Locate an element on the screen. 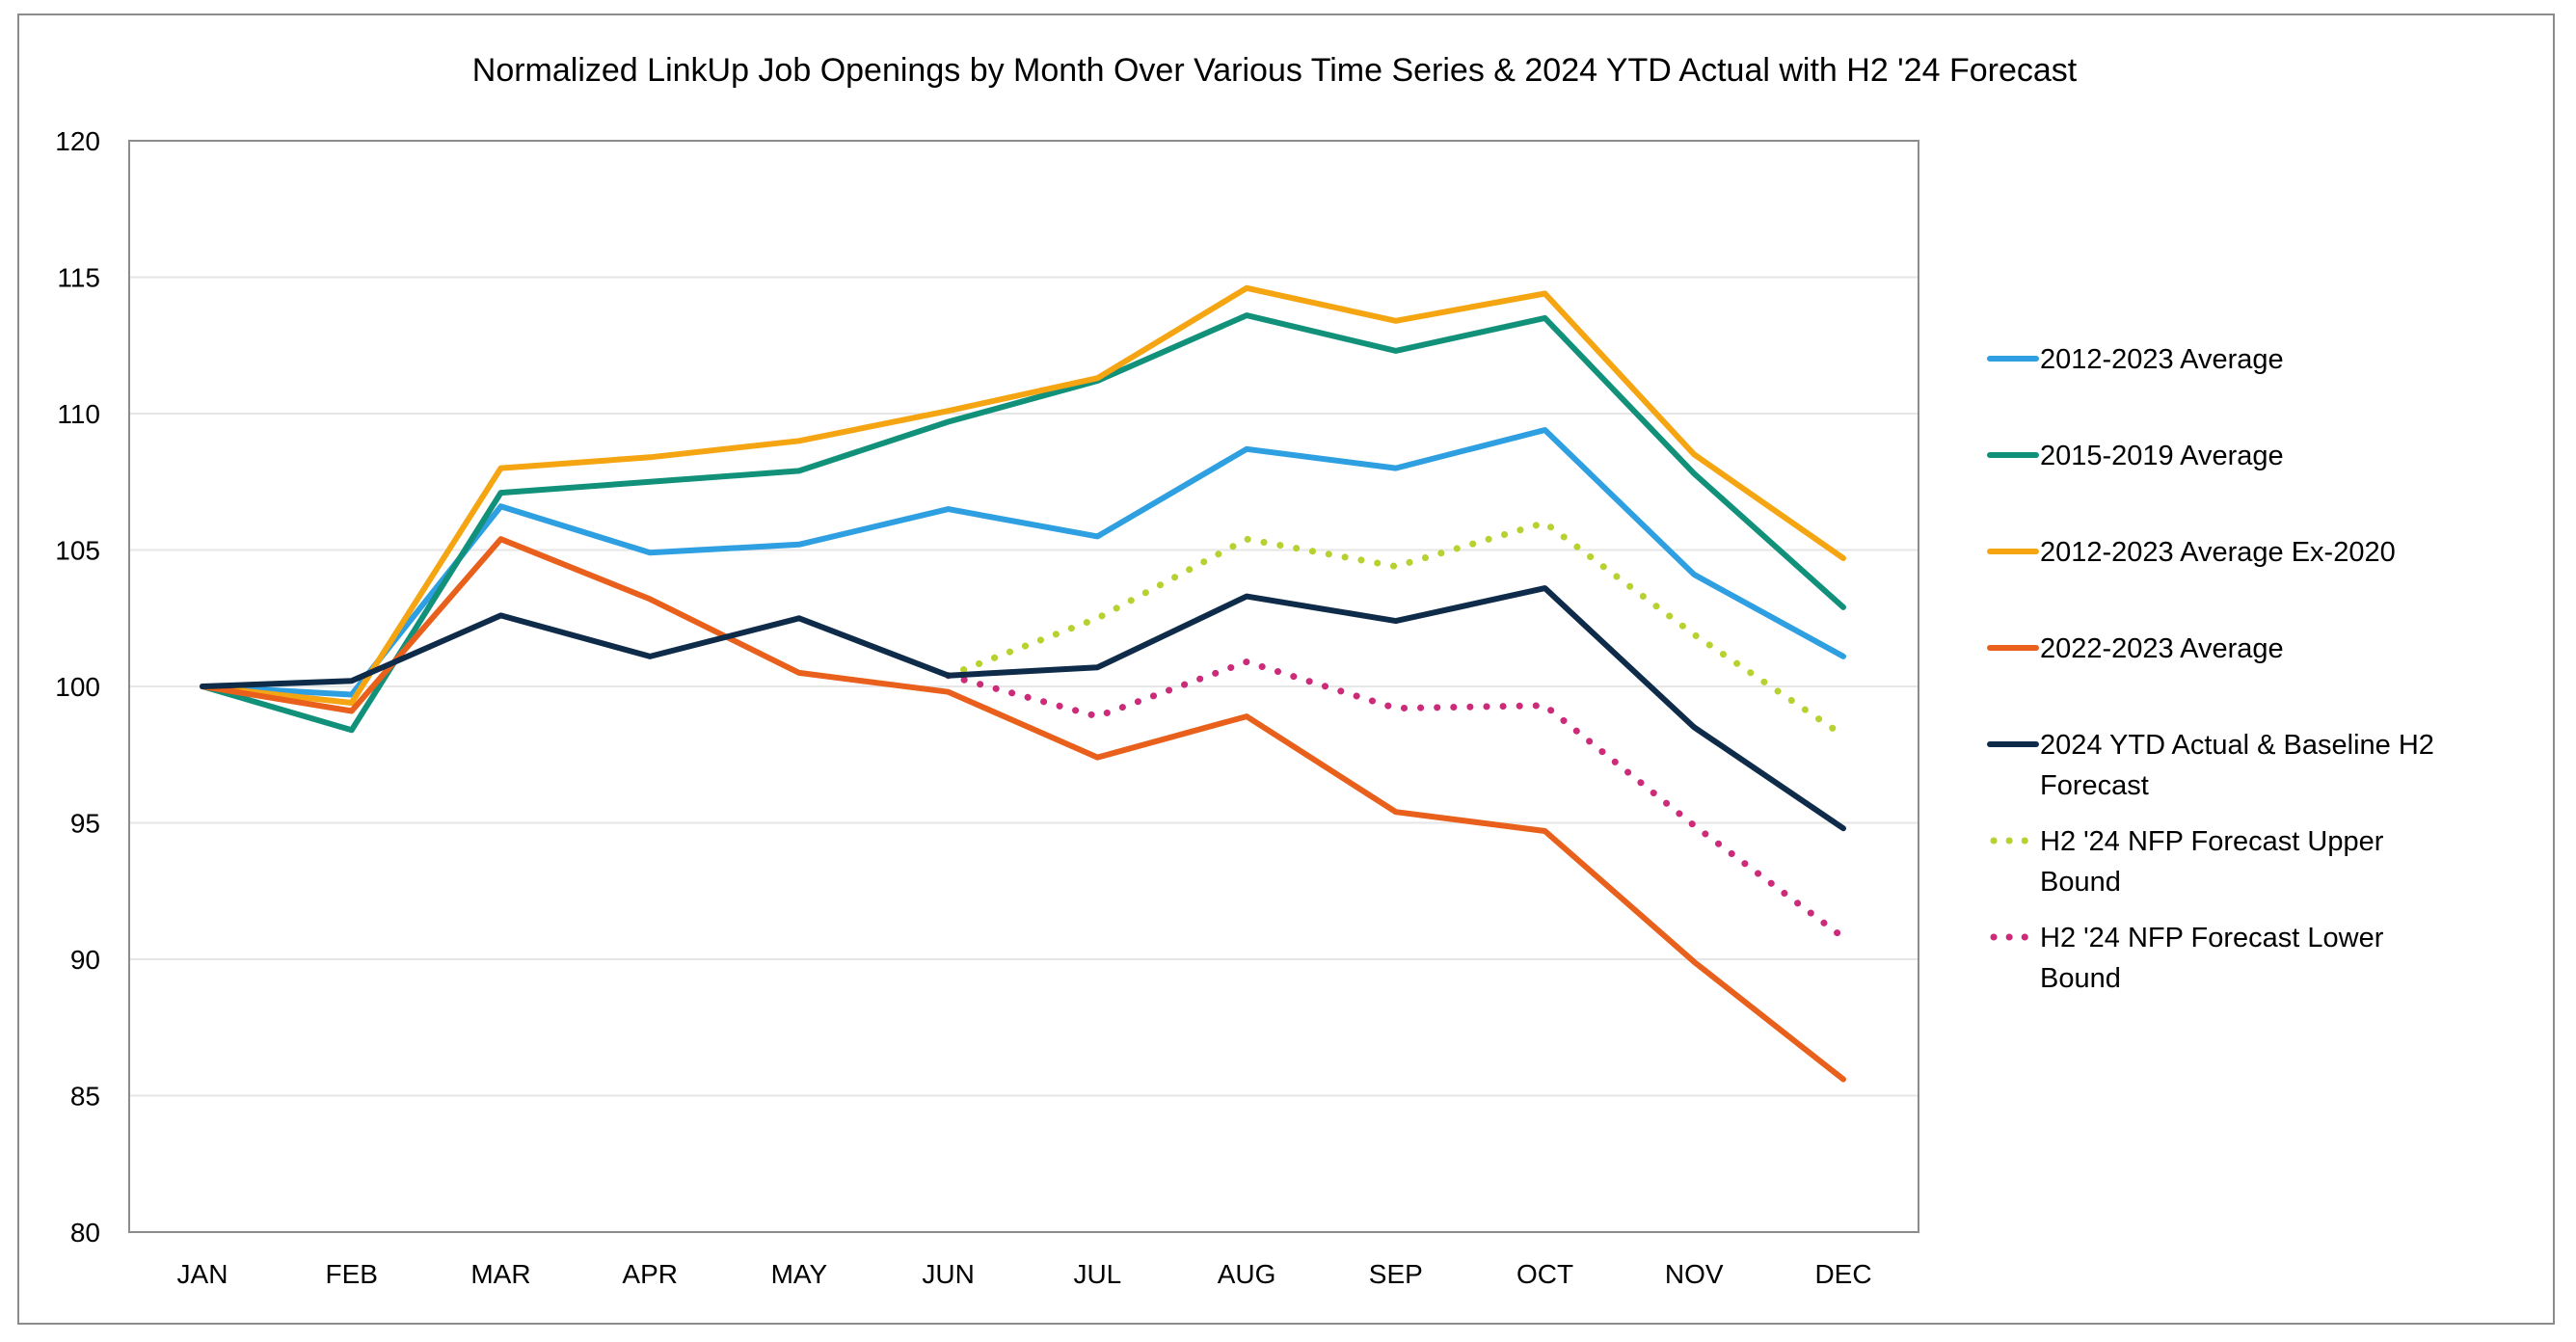 The width and height of the screenshot is (2576, 1342). x-tick-label: FEB is located at coordinates (351, 1274).